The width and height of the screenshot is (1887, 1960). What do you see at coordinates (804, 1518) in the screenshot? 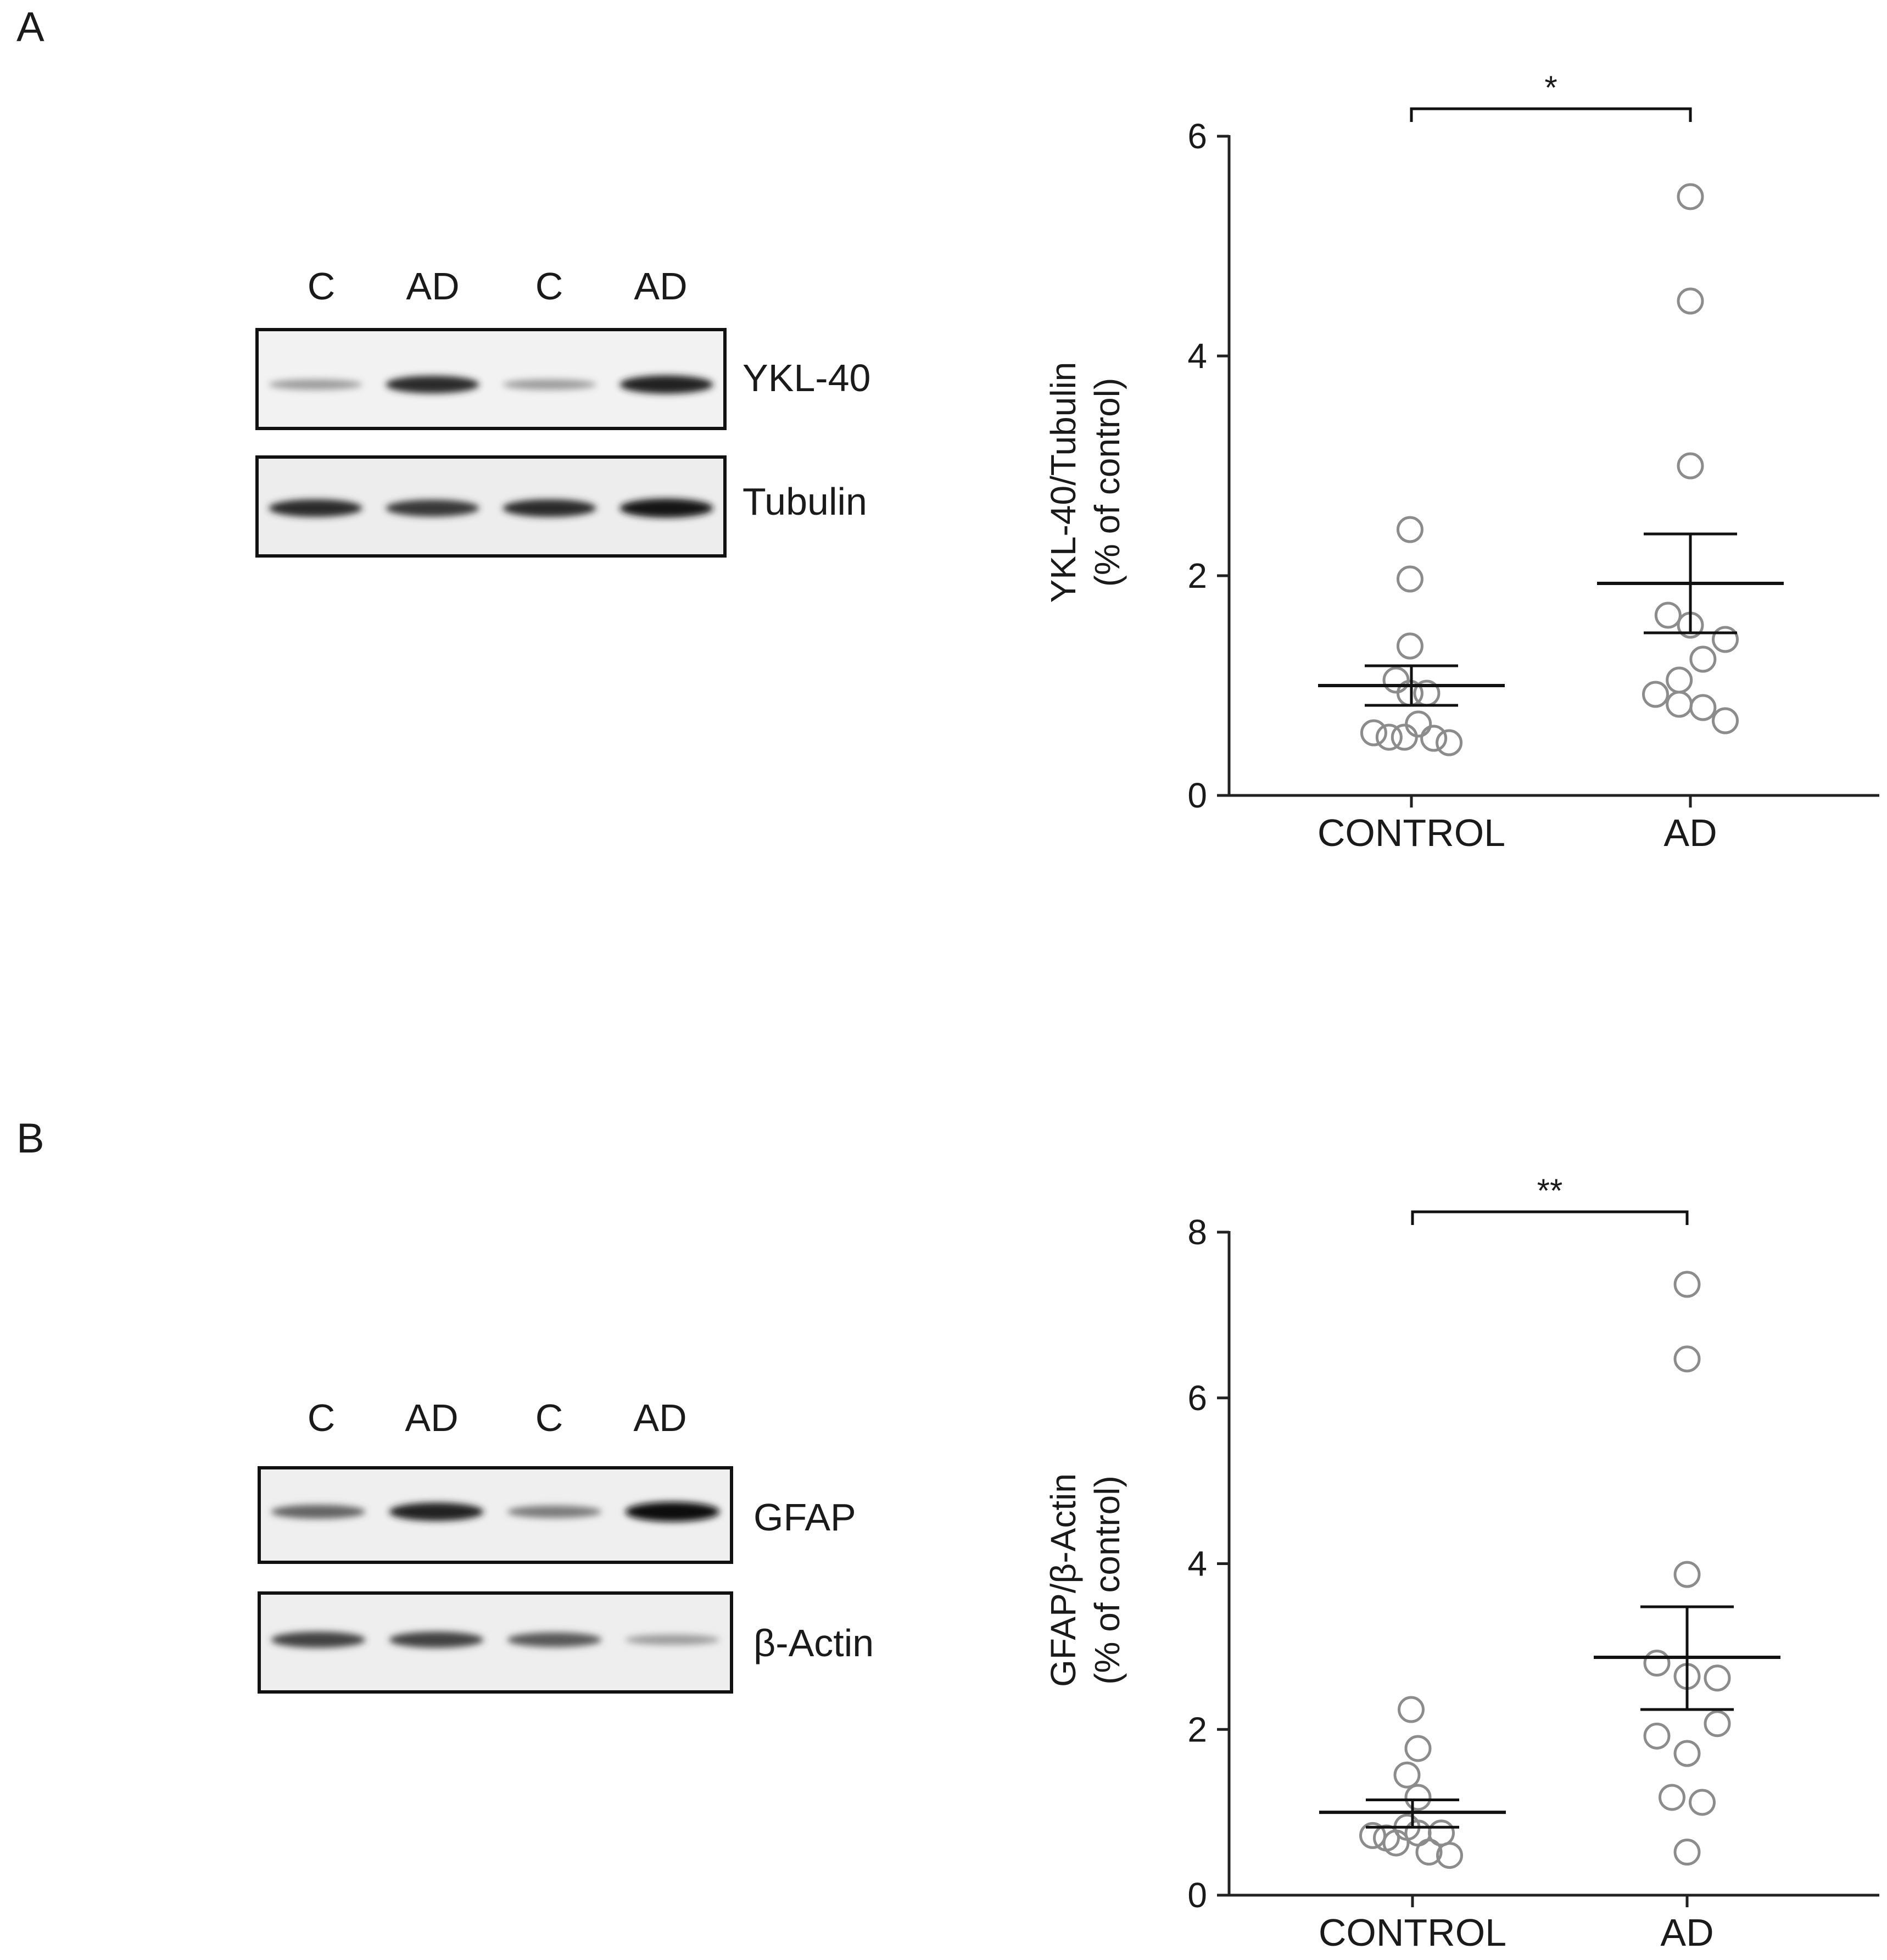
I see `band-label-gfap: GFAP` at bounding box center [804, 1518].